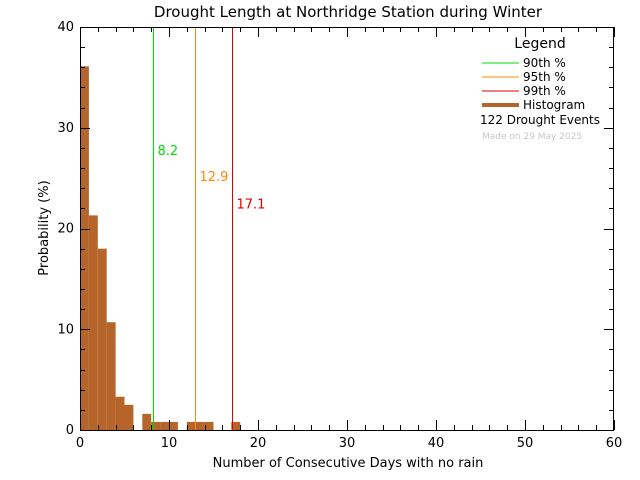  I want to click on x-tick-label: 30, so click(347, 443).